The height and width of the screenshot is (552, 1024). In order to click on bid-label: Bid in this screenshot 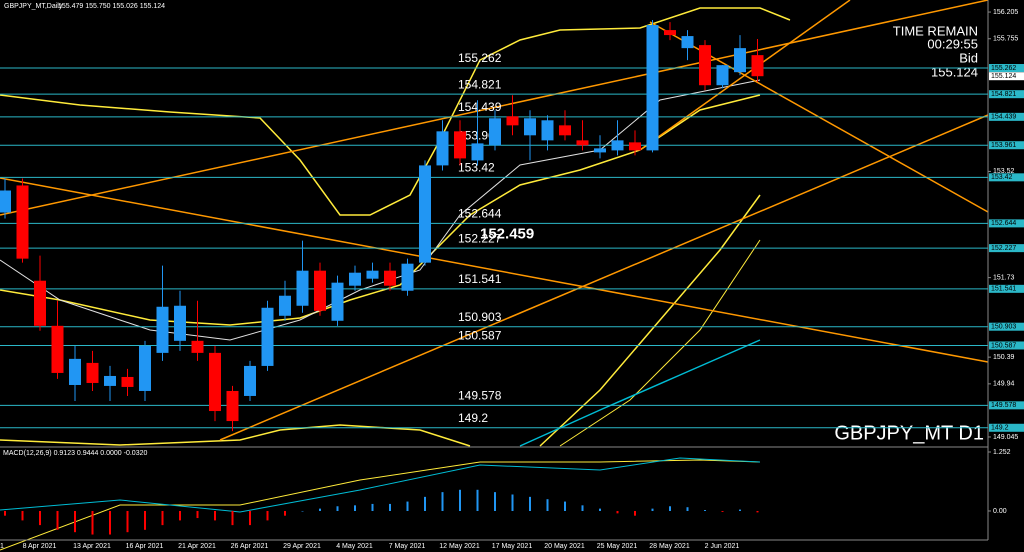, I will do `click(968, 57)`.